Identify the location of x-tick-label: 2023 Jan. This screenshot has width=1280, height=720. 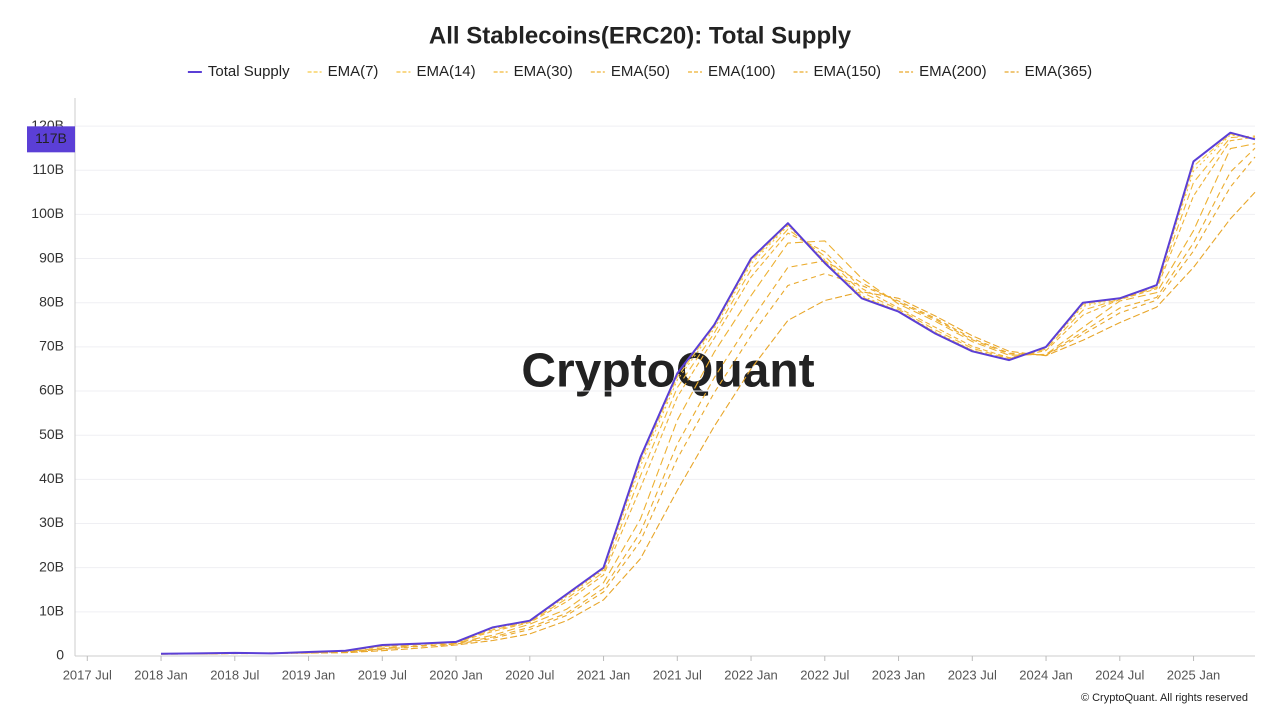
(899, 674).